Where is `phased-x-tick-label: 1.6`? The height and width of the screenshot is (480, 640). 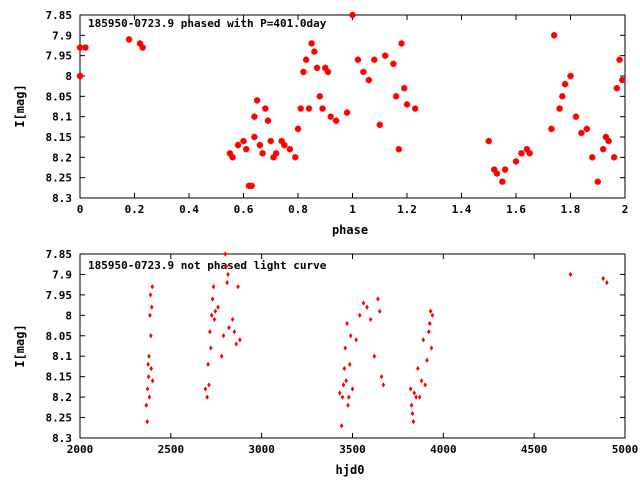 phased-x-tick-label: 1.6 is located at coordinates (516, 209).